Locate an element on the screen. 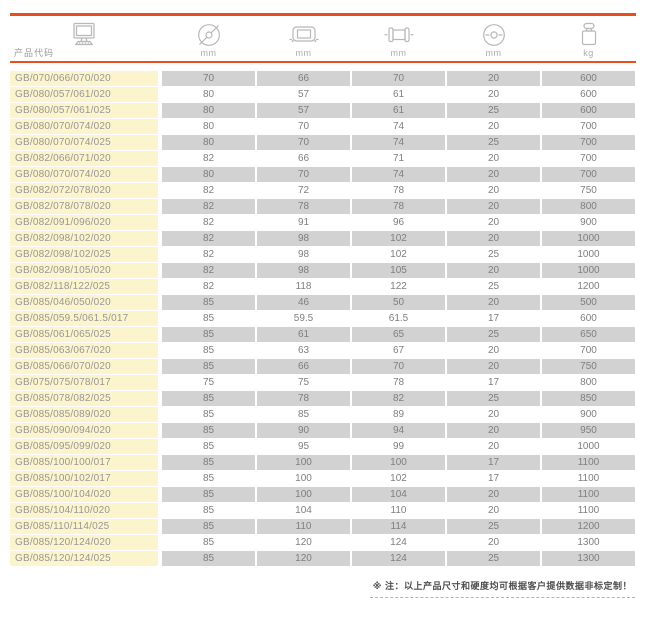 The height and width of the screenshot is (617, 646). product-code-cell: GB/082/066/071/020 is located at coordinates (84, 158).